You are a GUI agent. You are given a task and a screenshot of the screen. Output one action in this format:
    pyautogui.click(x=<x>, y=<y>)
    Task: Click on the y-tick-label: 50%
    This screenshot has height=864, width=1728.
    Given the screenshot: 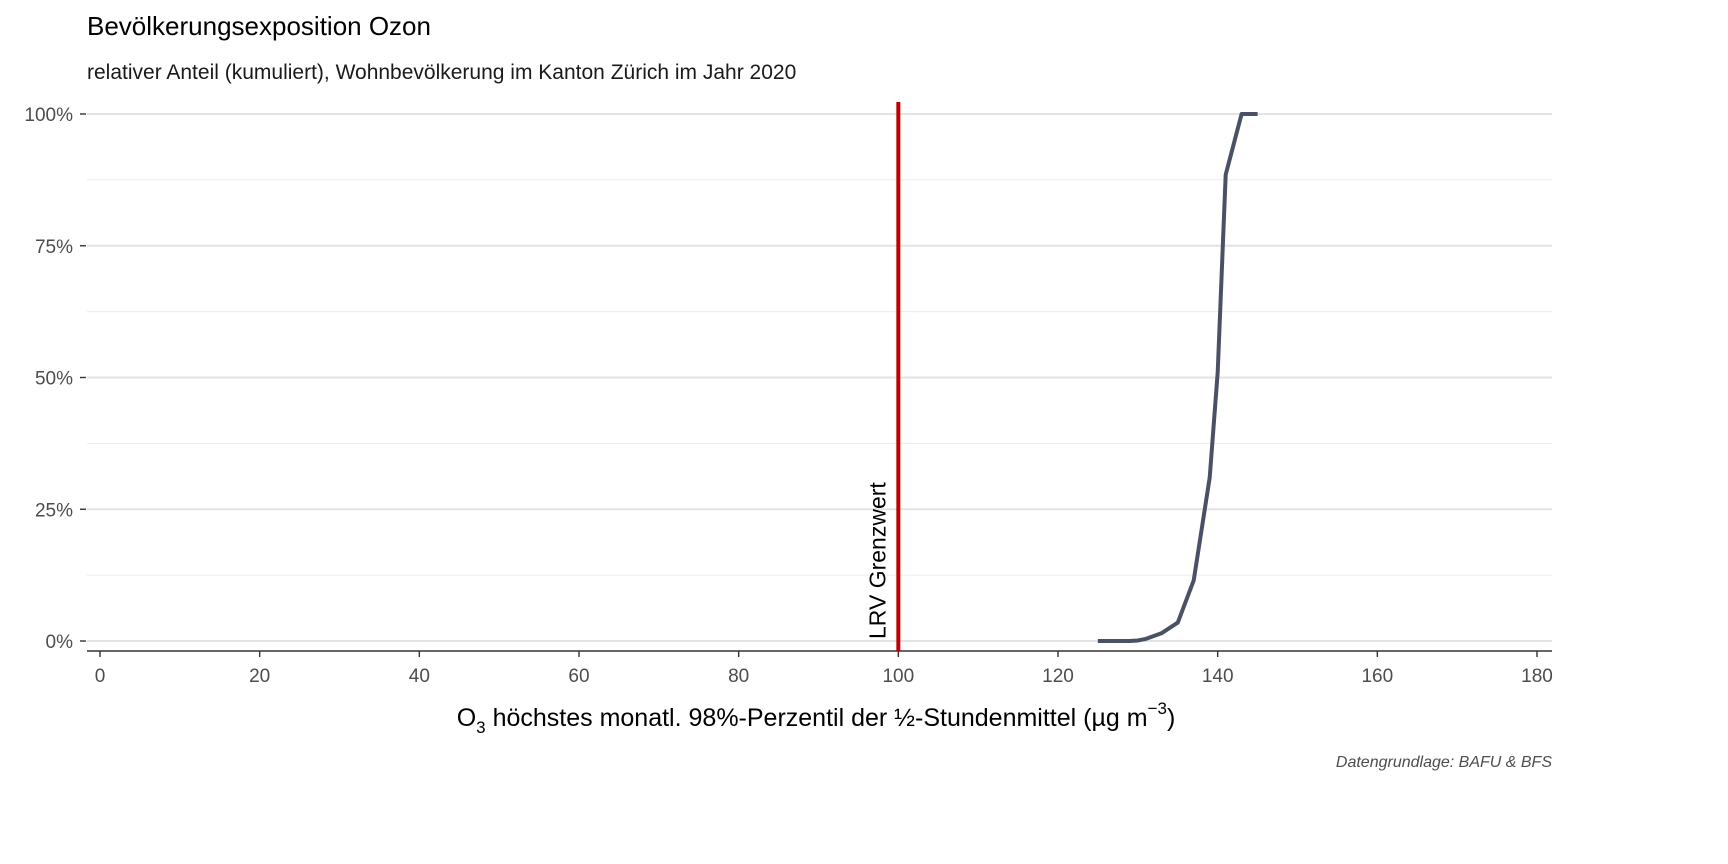 What is the action you would take?
    pyautogui.click(x=54, y=379)
    